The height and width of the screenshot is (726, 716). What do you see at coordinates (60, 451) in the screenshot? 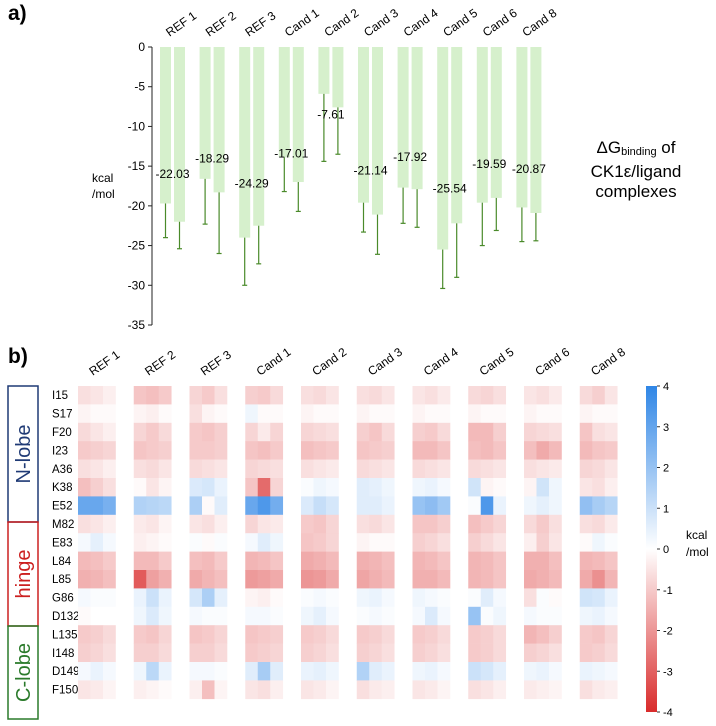
I see `residue-label: I23` at bounding box center [60, 451].